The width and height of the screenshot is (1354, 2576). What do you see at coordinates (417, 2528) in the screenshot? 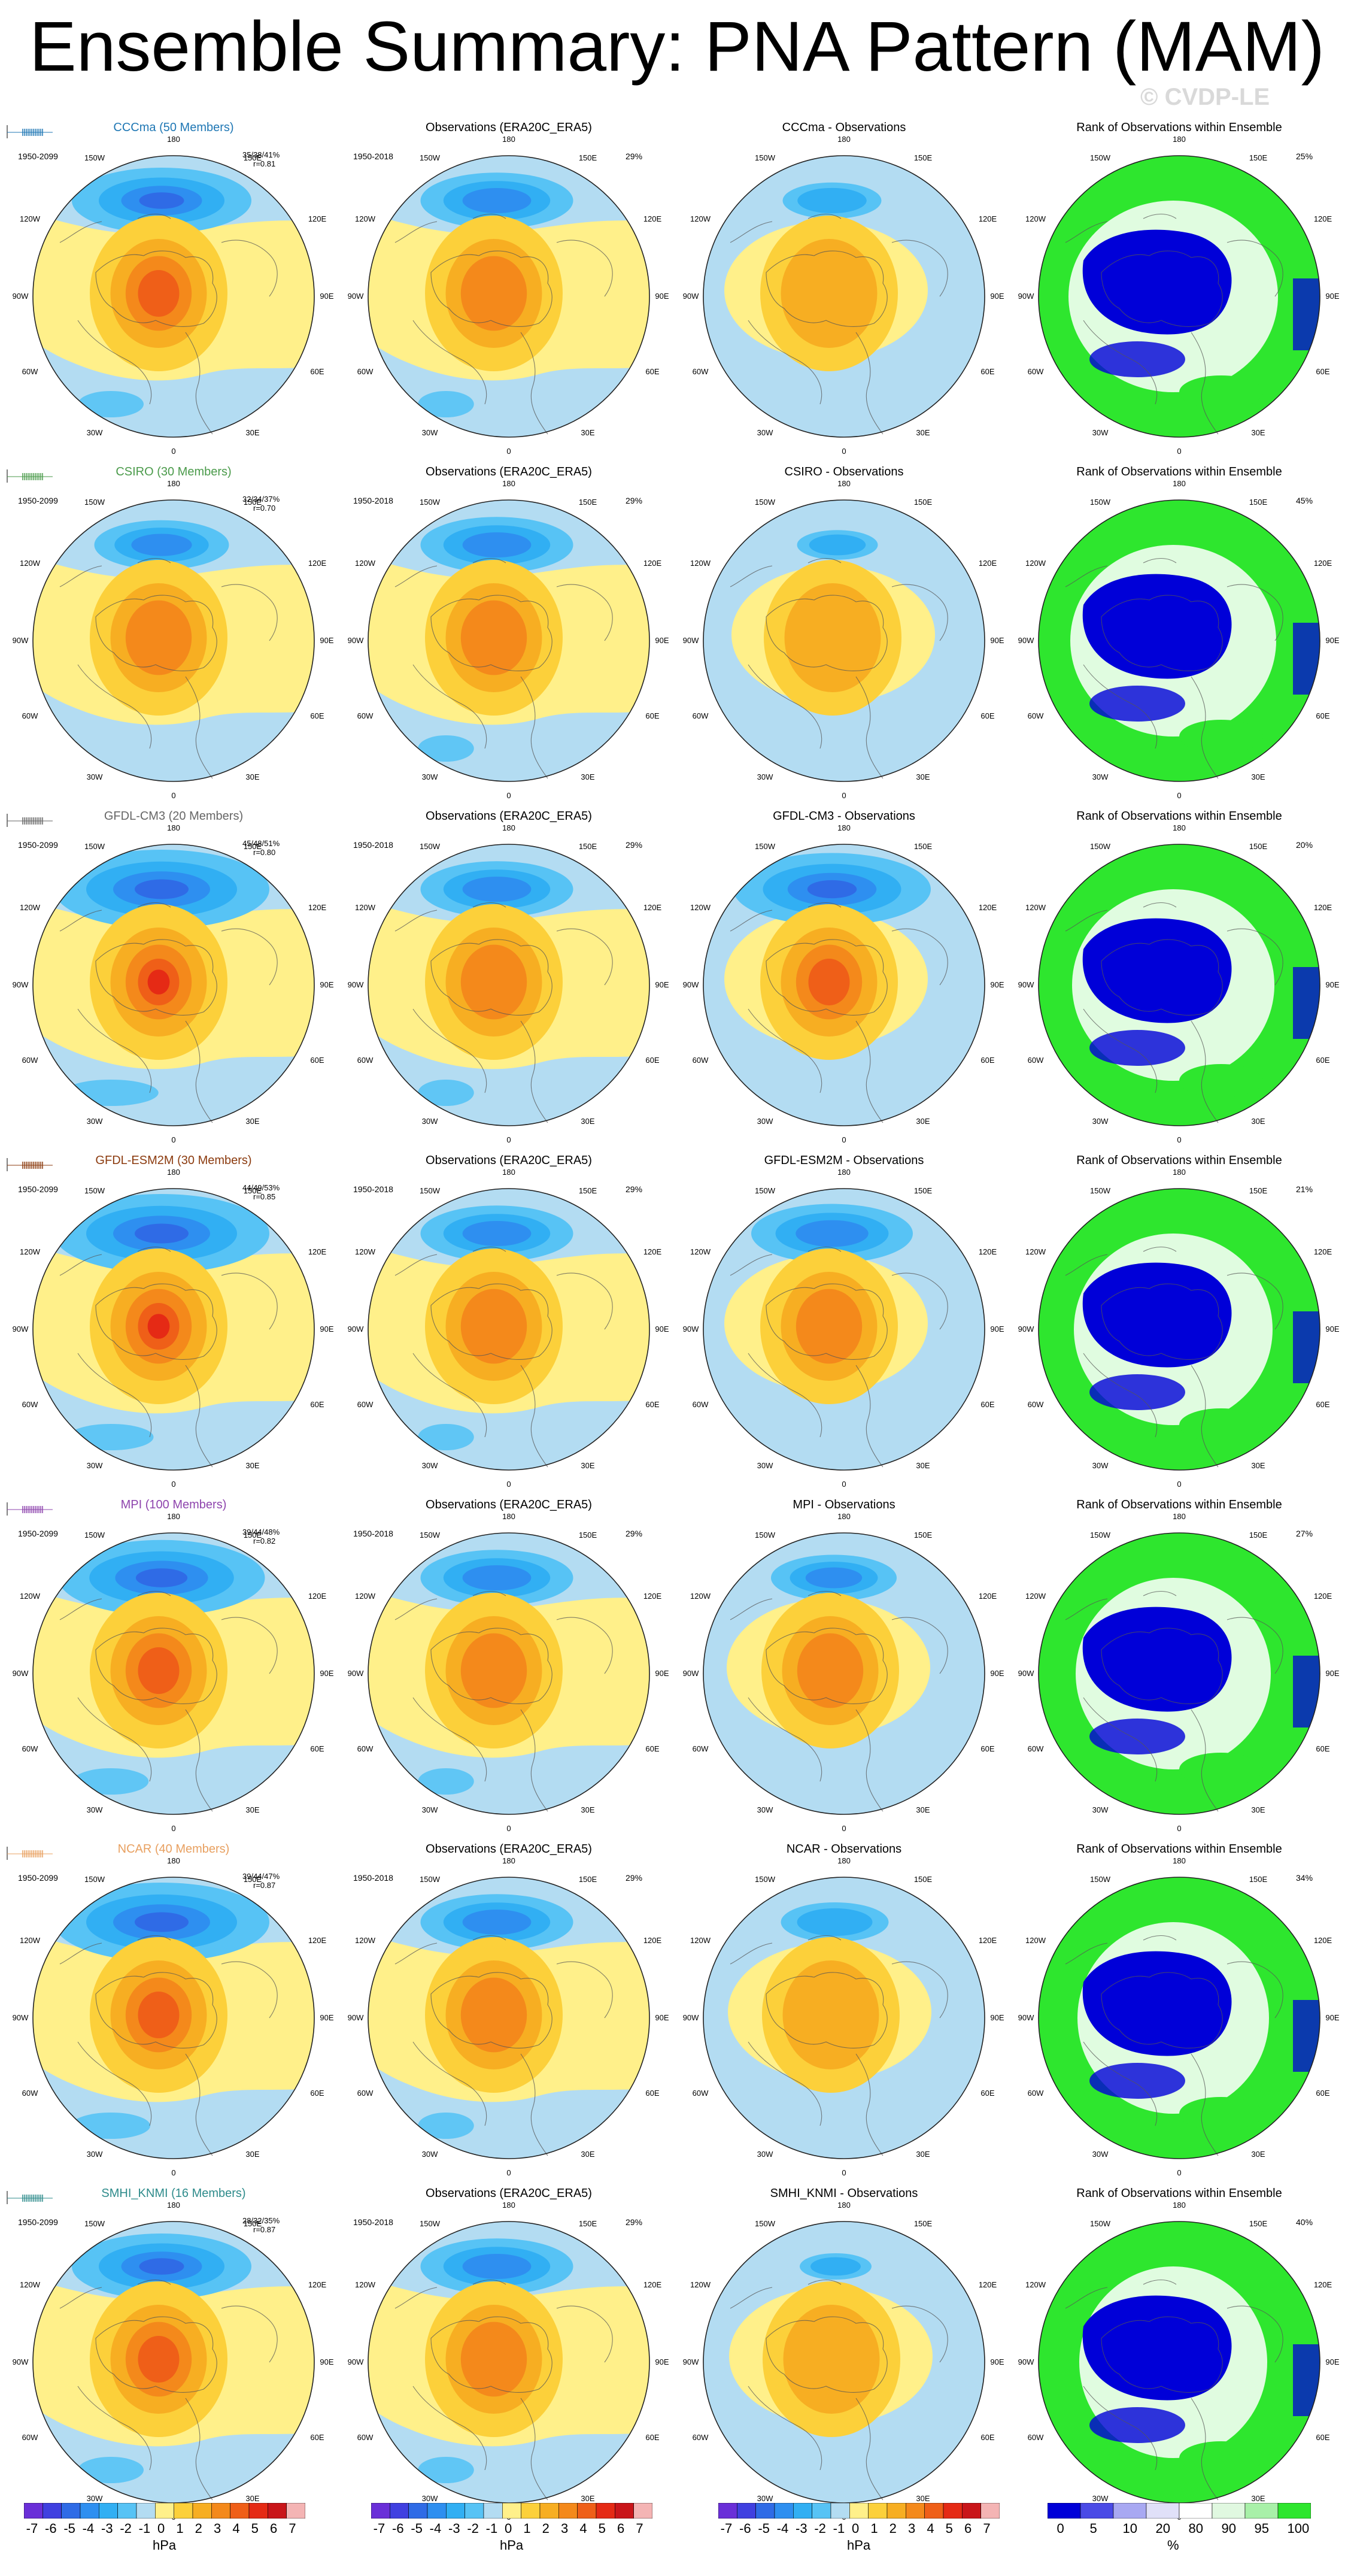
I see `colorbar-tick-label: -5` at bounding box center [417, 2528].